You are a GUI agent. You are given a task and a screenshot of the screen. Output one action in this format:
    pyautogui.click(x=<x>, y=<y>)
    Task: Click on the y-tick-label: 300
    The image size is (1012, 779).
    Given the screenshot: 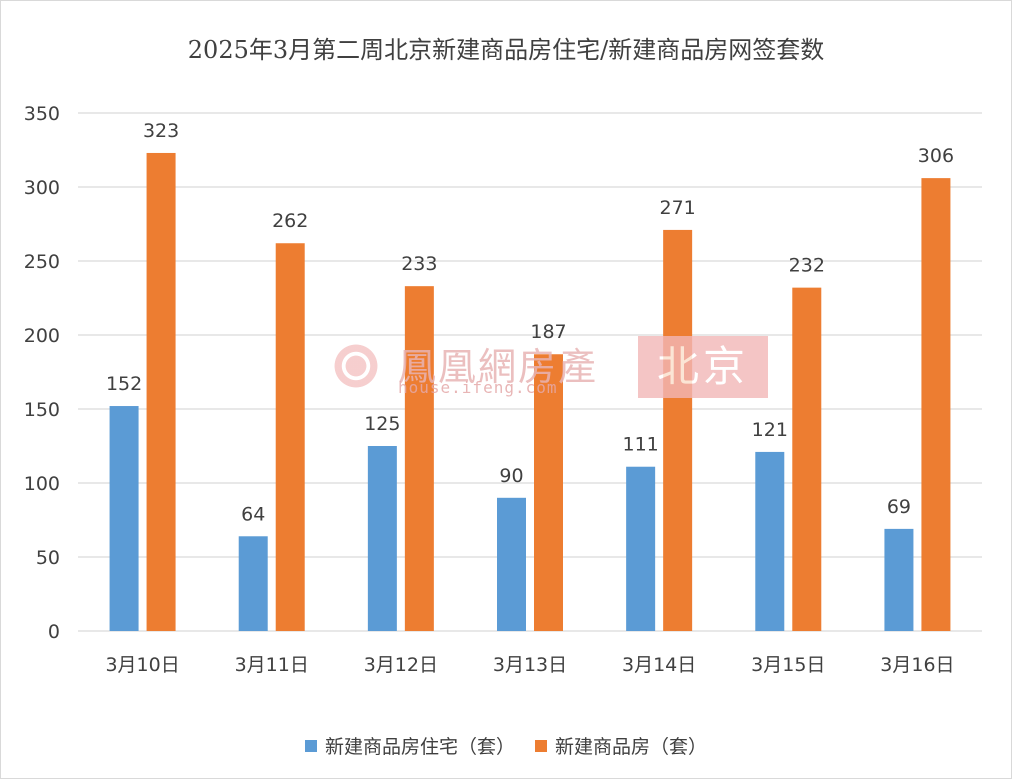 What is the action you would take?
    pyautogui.click(x=42, y=188)
    